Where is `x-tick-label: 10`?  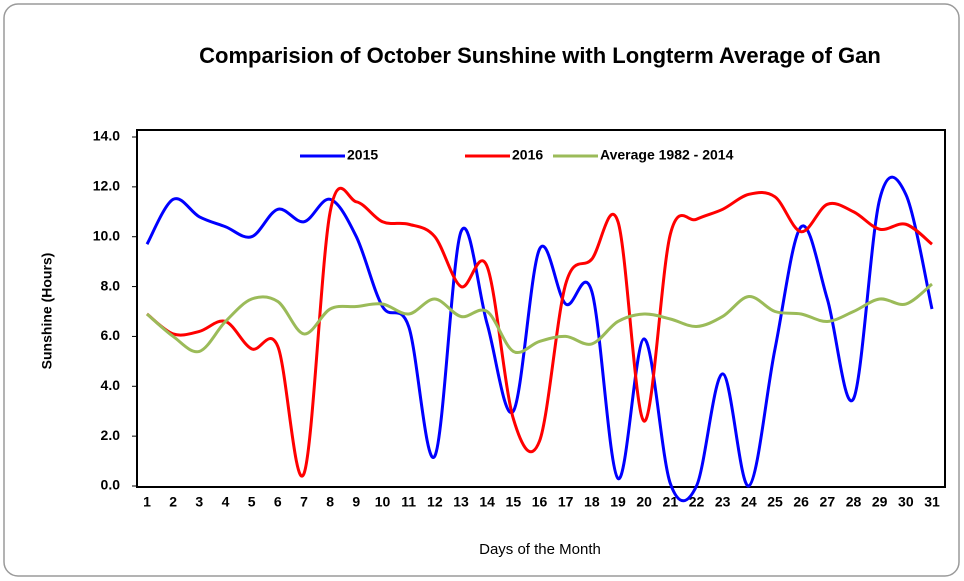
x-tick-label: 10 is located at coordinates (383, 502).